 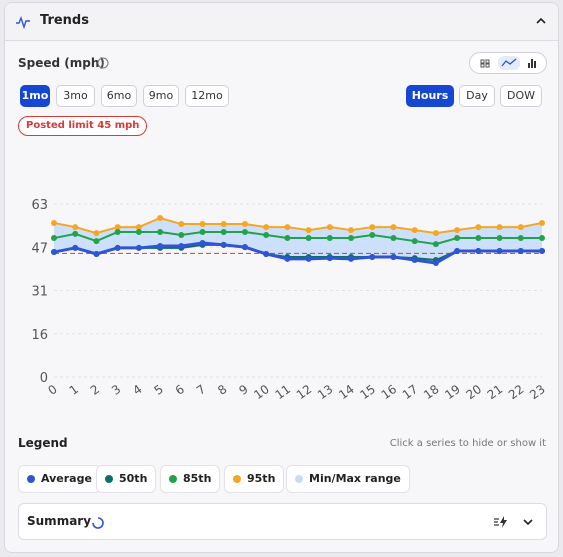 I want to click on range-button: 9mo, so click(x=161, y=96).